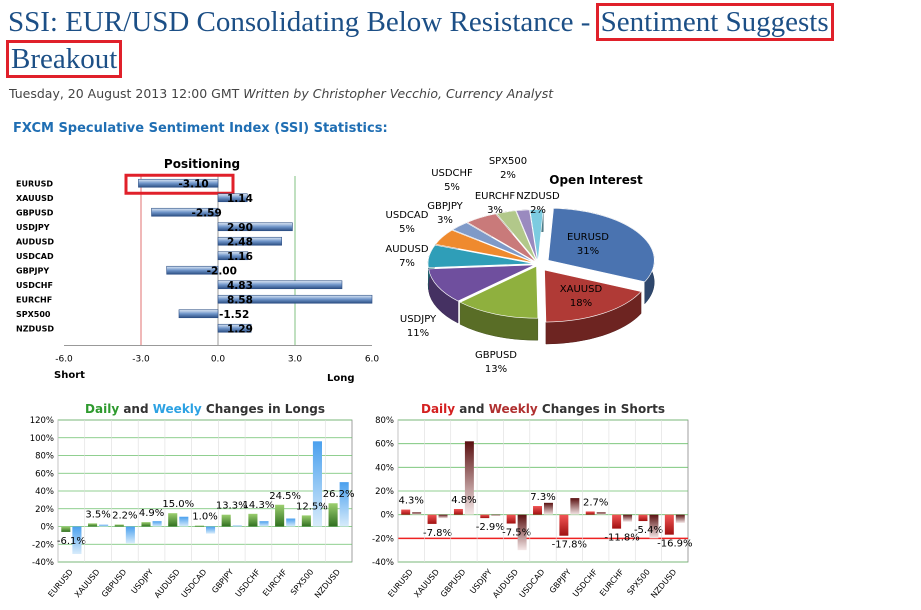 The image size is (921, 610). I want to click on pie-label-usdchf: USDCHF, so click(452, 173).